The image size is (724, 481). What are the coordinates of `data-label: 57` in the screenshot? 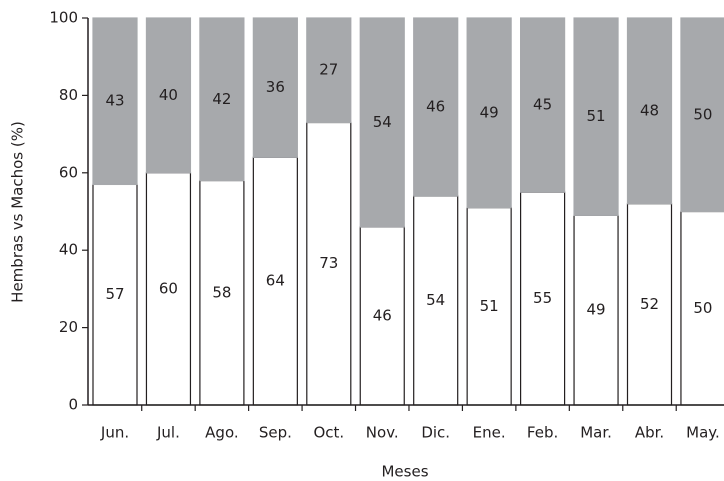 It's located at (114, 294).